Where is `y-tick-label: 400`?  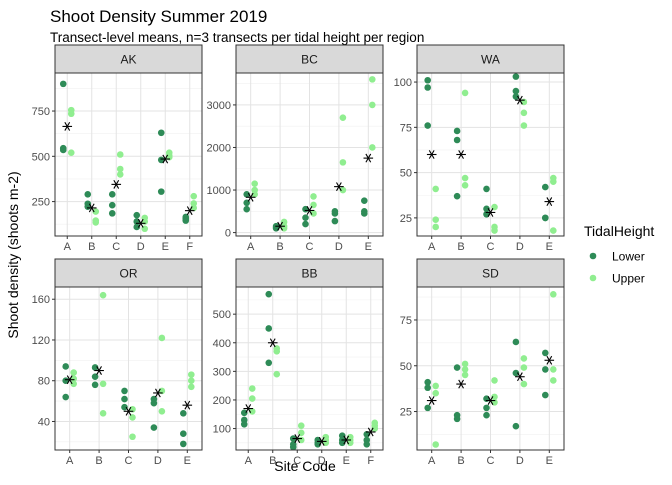
y-tick-label: 400 is located at coordinates (222, 344).